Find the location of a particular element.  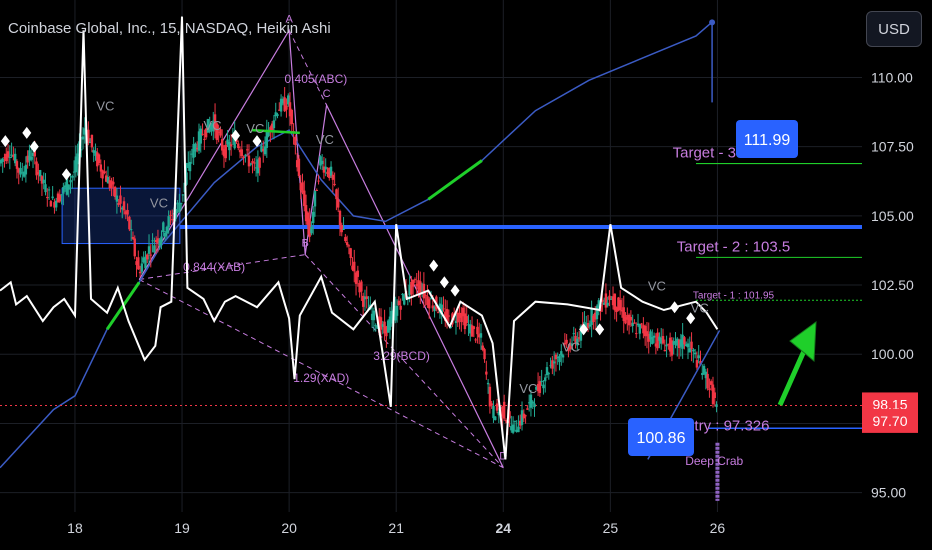

x-tick-label: 20 is located at coordinates (289, 528).